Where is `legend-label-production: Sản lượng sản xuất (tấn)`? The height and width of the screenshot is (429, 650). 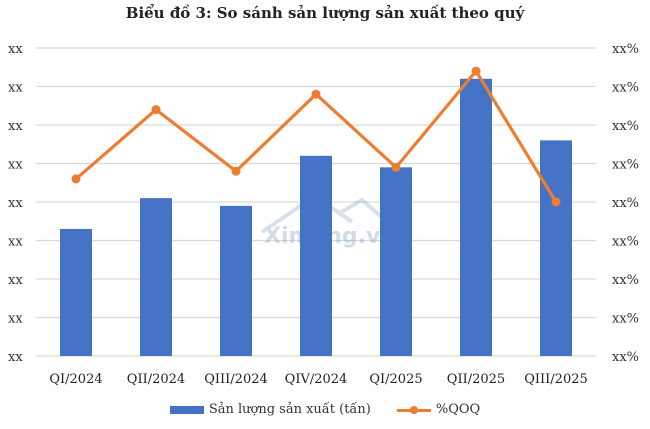
legend-label-production: Sản lượng sản xuất (tấn) is located at coordinates (289, 409).